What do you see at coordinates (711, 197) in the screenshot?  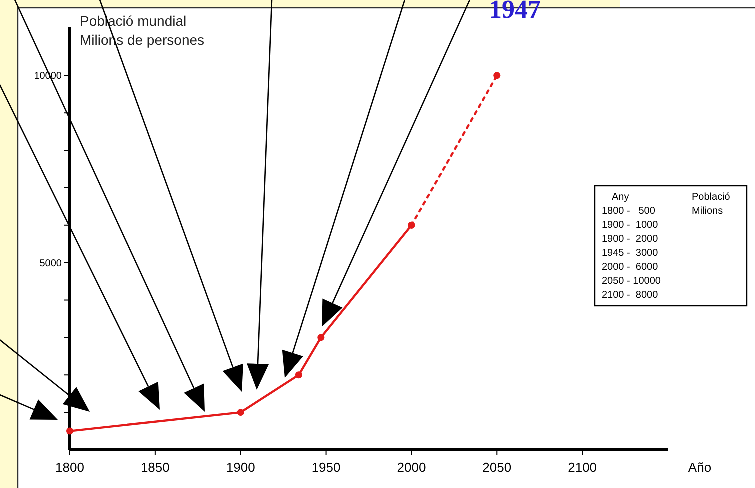 I see `text: Població` at bounding box center [711, 197].